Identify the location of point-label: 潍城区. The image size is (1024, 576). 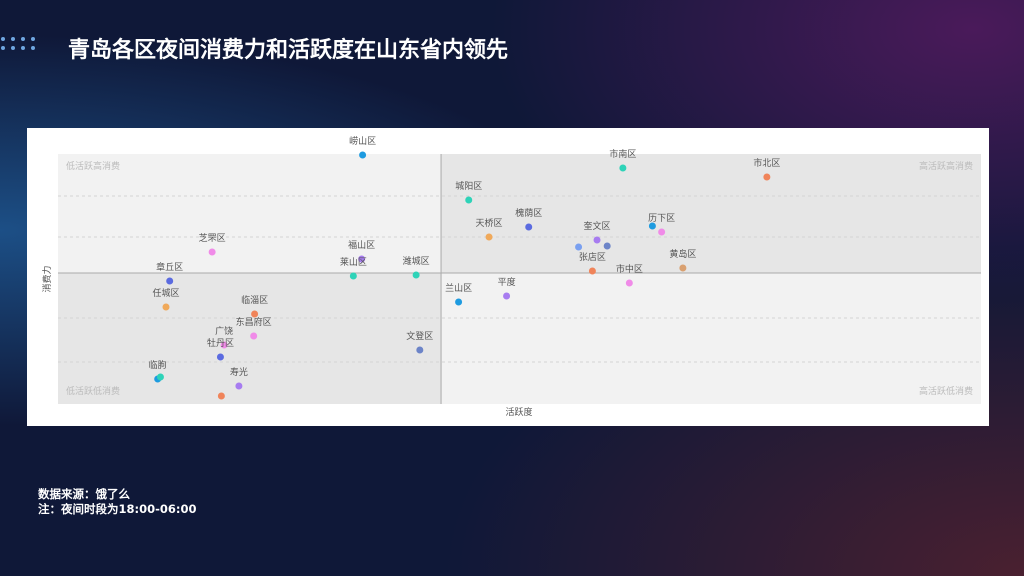
(416, 261).